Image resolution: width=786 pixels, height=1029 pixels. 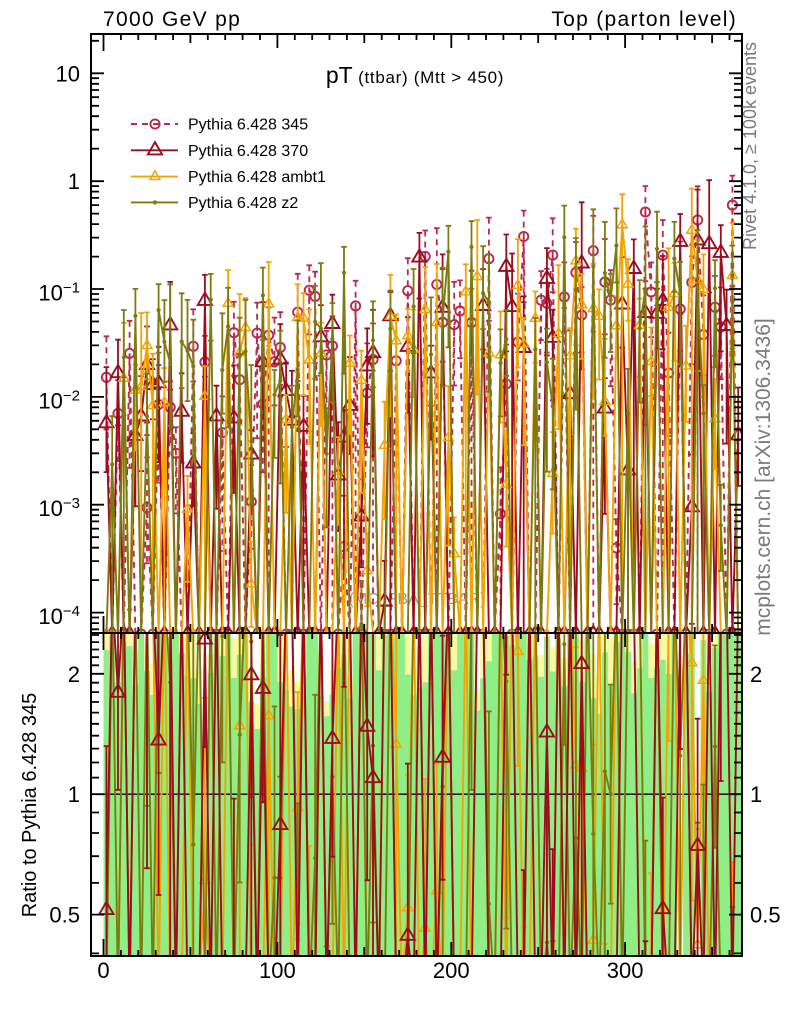 I want to click on svg-text: 100, so click(x=277, y=970).